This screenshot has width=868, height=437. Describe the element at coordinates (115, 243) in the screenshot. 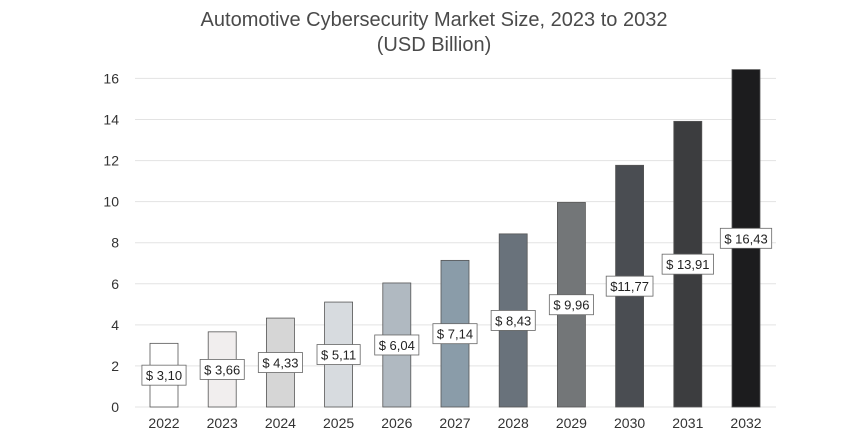

I see `y-tick-label-8: 8` at that location.